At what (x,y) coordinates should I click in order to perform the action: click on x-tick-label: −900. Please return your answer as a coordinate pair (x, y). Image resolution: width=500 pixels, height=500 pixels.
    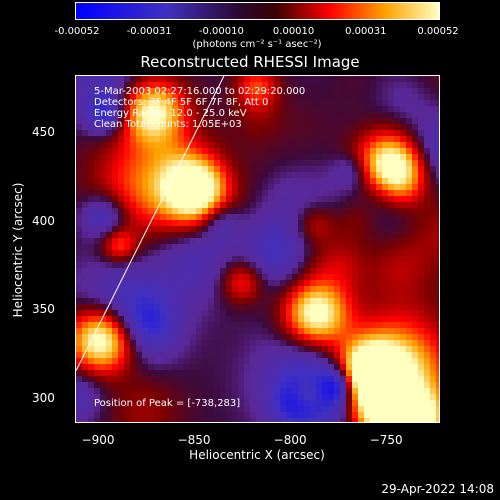
    Looking at the image, I should click on (98, 440).